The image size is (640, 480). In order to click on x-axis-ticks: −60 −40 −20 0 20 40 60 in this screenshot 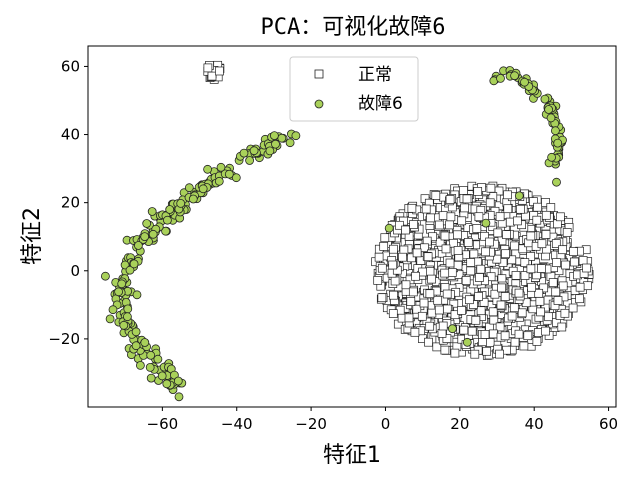, I will do `click(382, 420)`.